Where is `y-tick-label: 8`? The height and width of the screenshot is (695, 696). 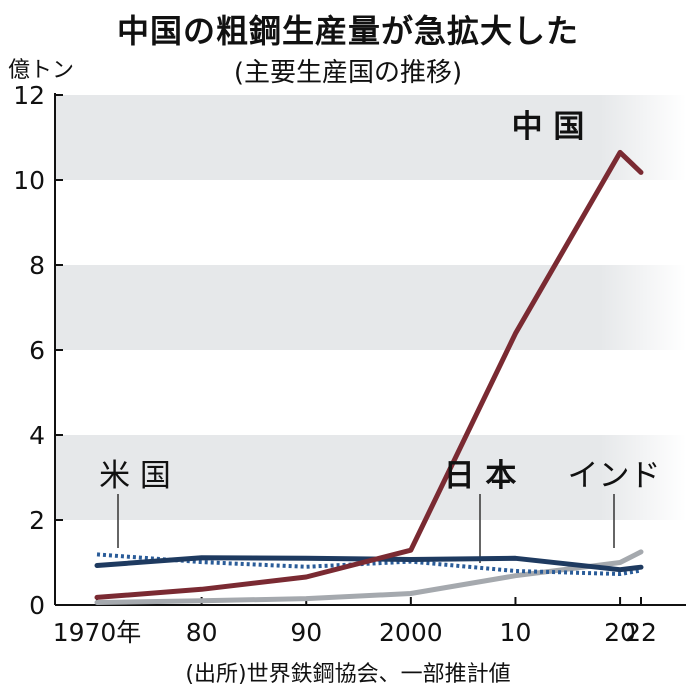
y-tick-label: 8 is located at coordinates (37, 265).